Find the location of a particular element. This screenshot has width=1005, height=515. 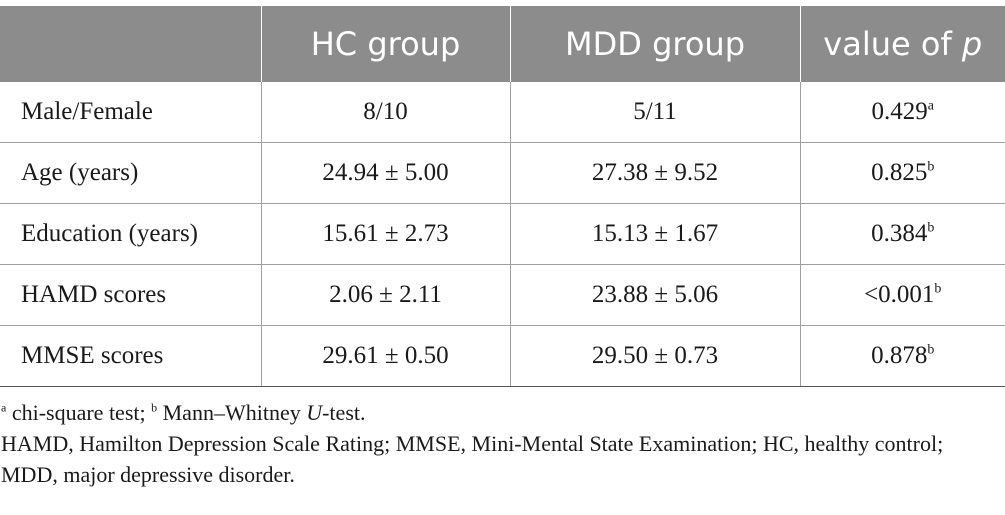

footnote-a-mark: a is located at coordinates (4, 407).